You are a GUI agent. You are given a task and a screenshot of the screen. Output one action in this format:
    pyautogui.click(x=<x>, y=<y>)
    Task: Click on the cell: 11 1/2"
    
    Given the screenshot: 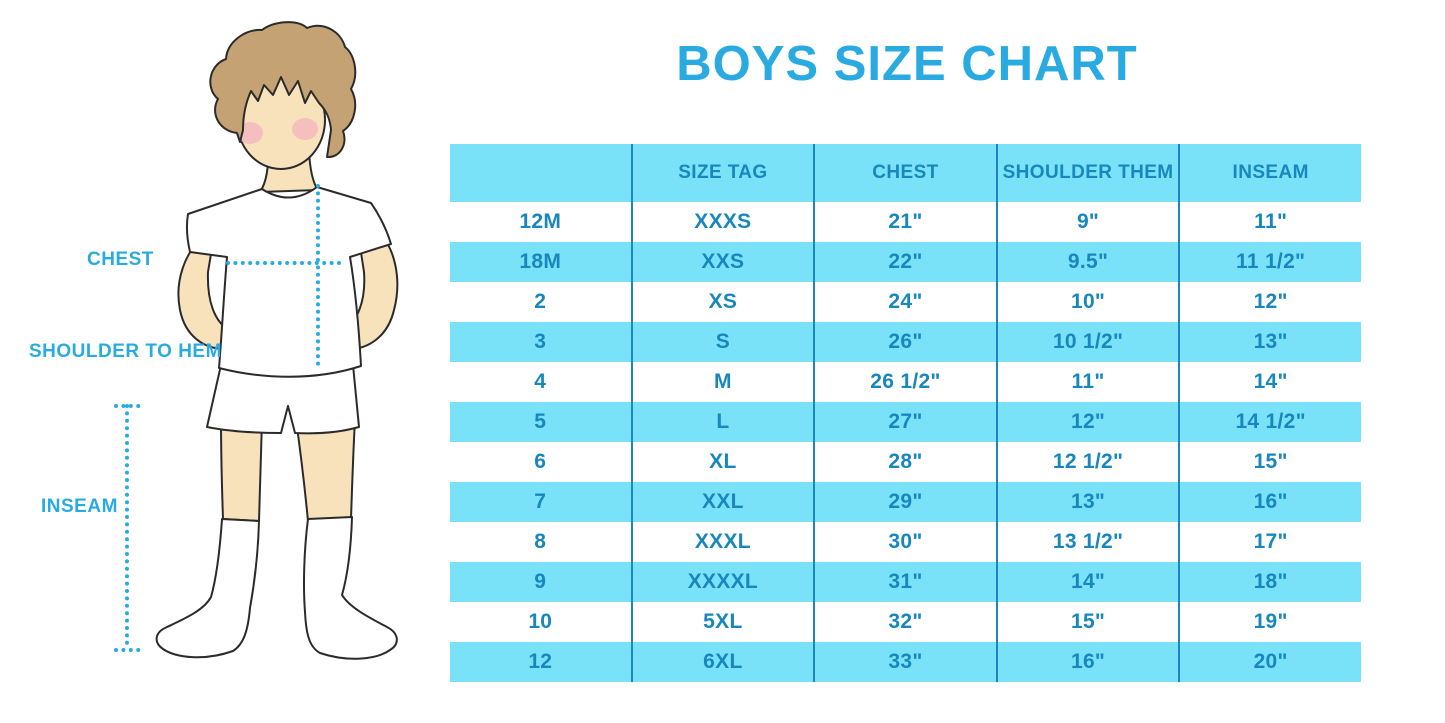 What is the action you would take?
    pyautogui.click(x=1271, y=261)
    